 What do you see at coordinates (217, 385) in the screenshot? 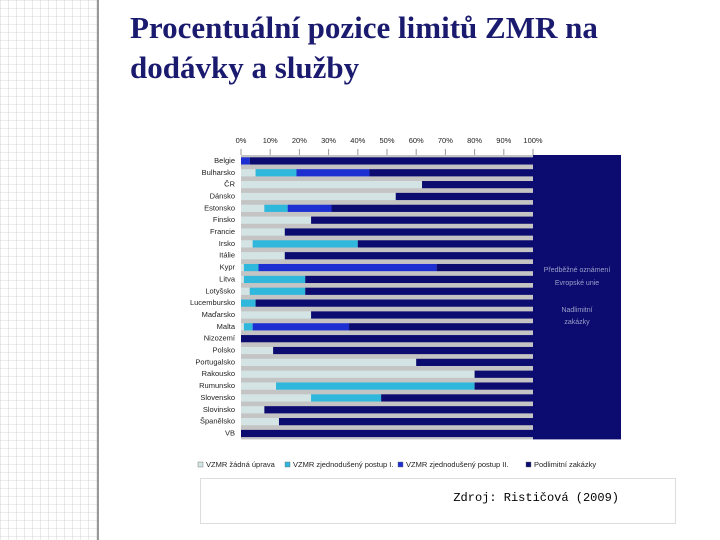
I see `y-tick-label: Rumunsko` at bounding box center [217, 385].